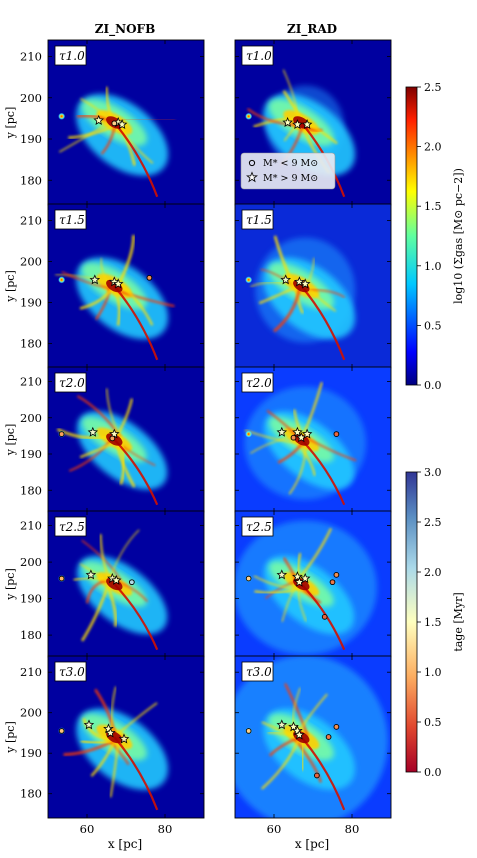  What do you see at coordinates (165, 829) in the screenshot?
I see `x-tick-label: 80` at bounding box center [165, 829].